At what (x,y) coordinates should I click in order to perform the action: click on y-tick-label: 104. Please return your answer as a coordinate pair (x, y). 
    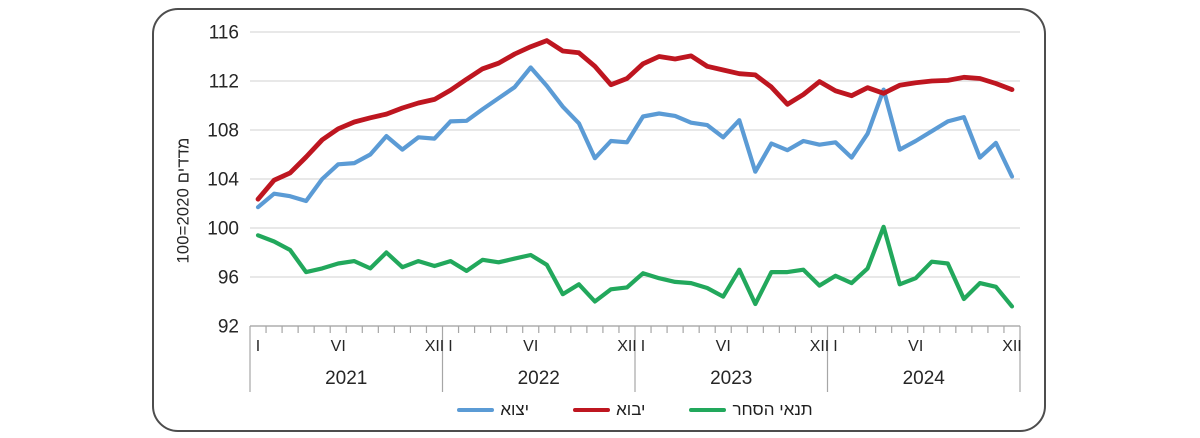
    Looking at the image, I should click on (223, 180).